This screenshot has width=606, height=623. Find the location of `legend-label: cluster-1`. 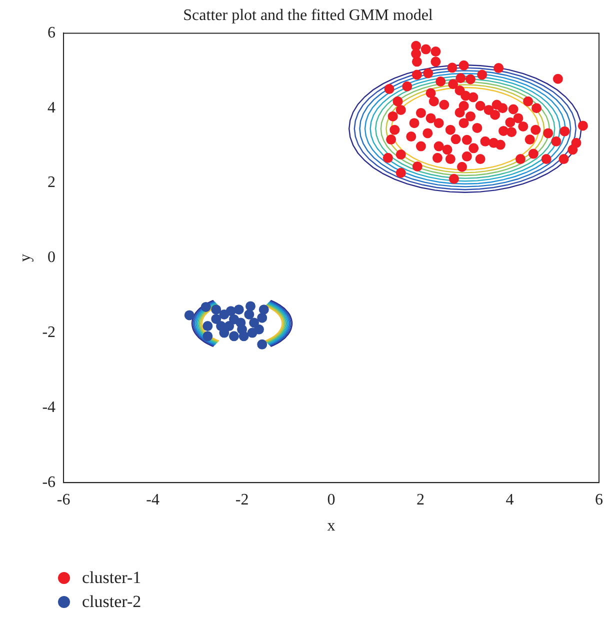

legend-label: cluster-1 is located at coordinates (112, 578).